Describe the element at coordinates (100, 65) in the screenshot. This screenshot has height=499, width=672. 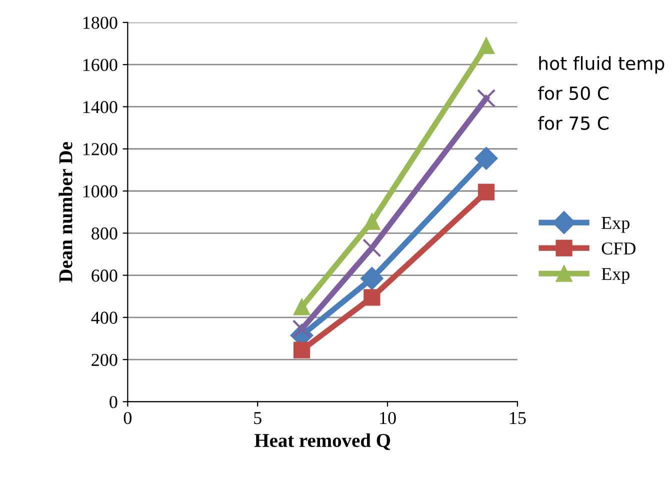
I see `y-tick-label: 1600` at that location.